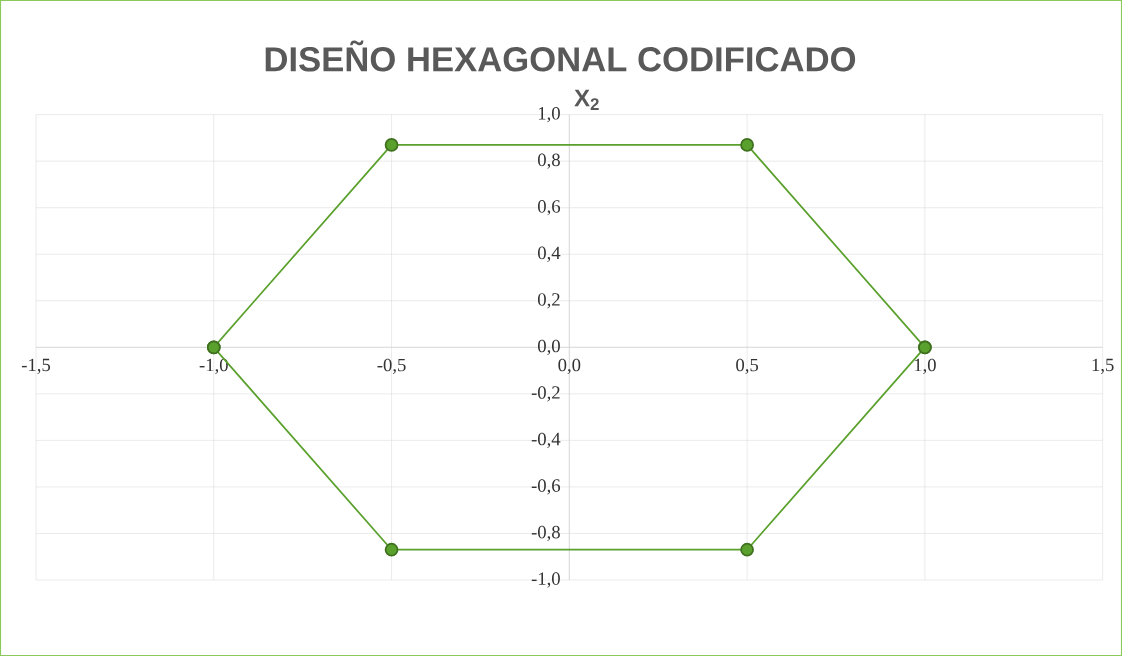  Describe the element at coordinates (560, 56) in the screenshot. I see `chart-title: DISEÑO HEXAGONAL CODIFICADO` at that location.